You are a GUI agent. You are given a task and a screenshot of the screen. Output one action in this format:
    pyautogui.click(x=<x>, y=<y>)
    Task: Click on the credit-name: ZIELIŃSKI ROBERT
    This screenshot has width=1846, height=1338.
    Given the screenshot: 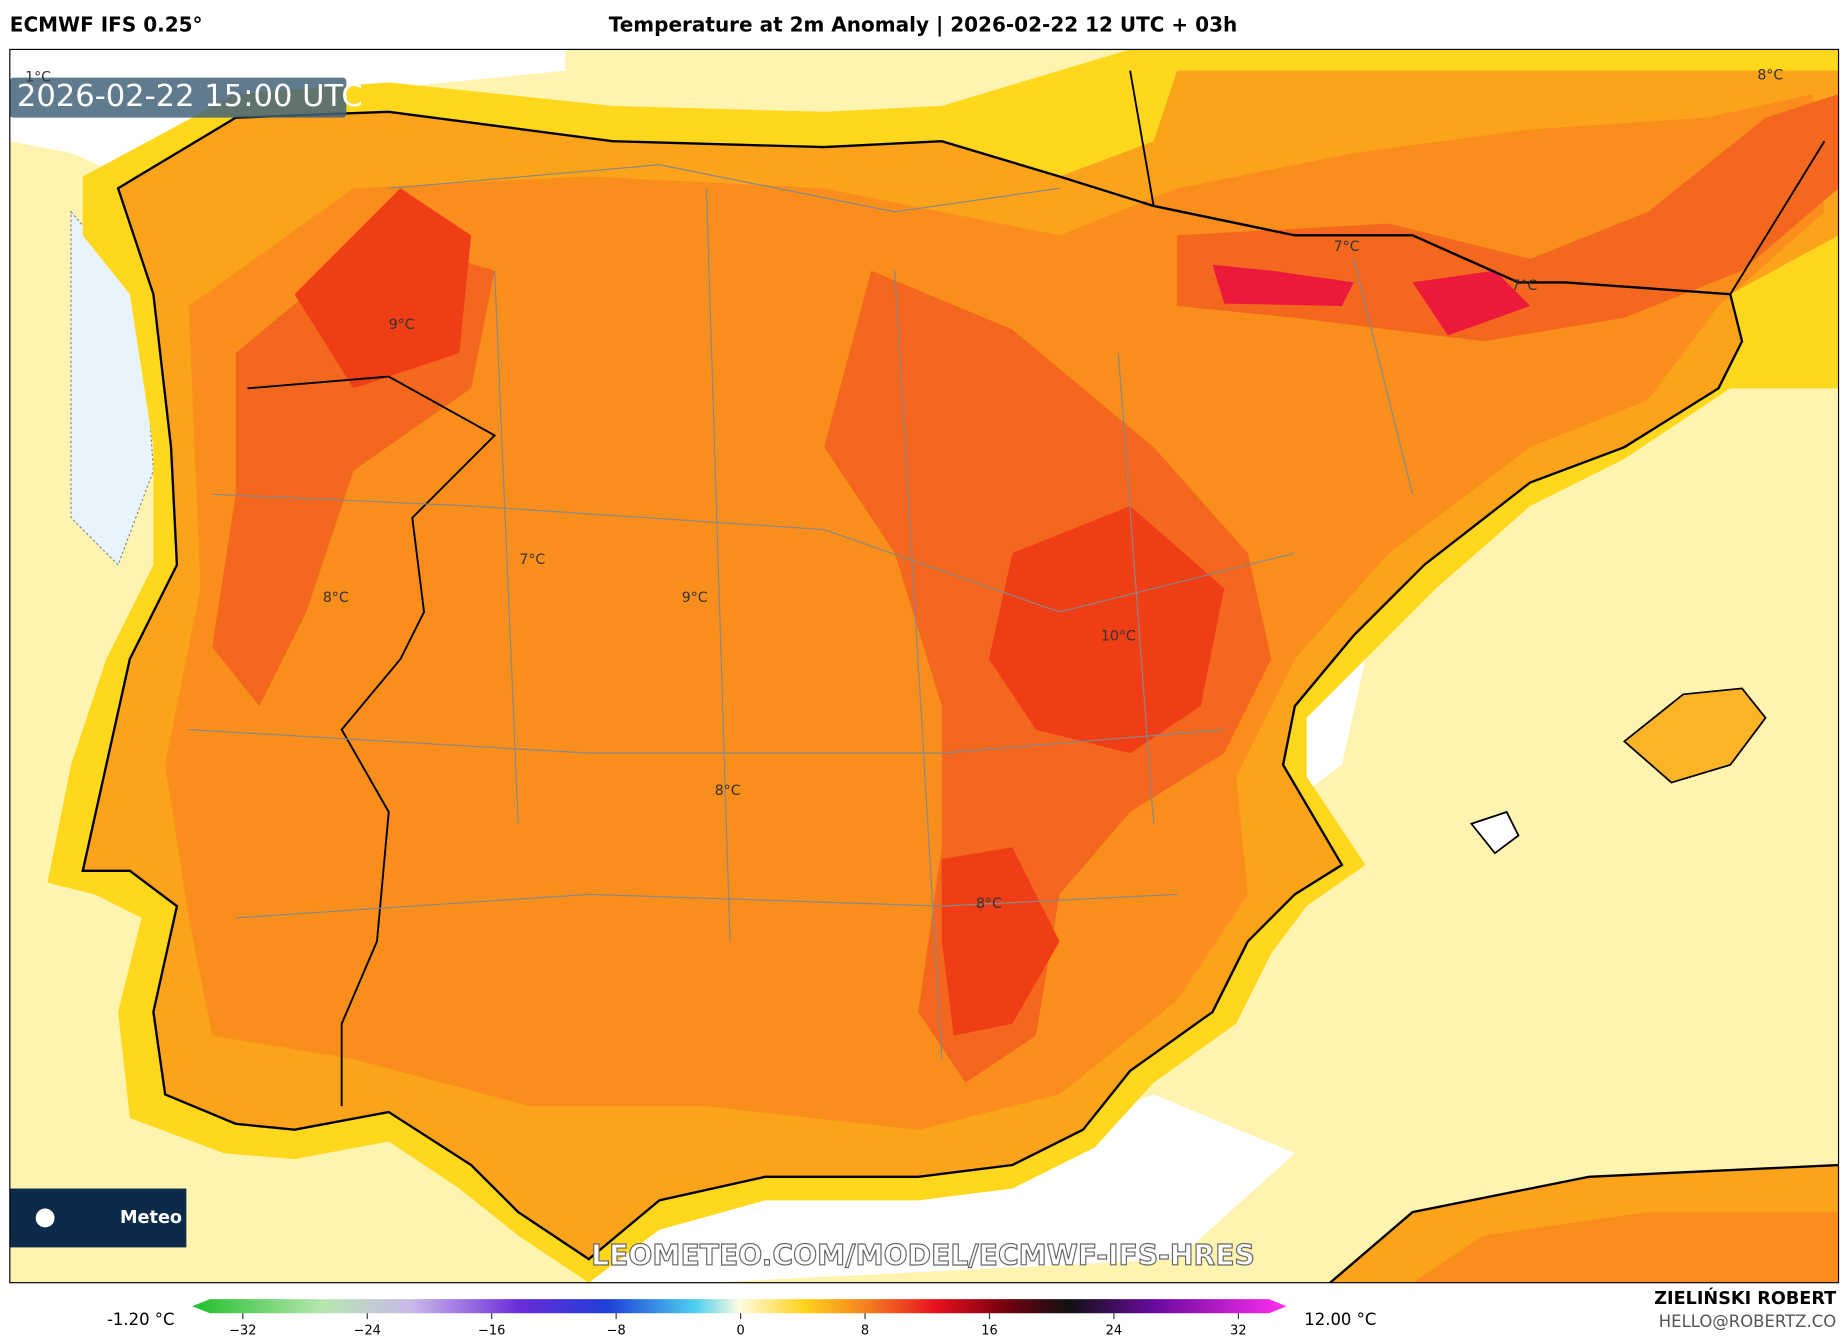 What is the action you would take?
    pyautogui.click(x=1745, y=1298)
    